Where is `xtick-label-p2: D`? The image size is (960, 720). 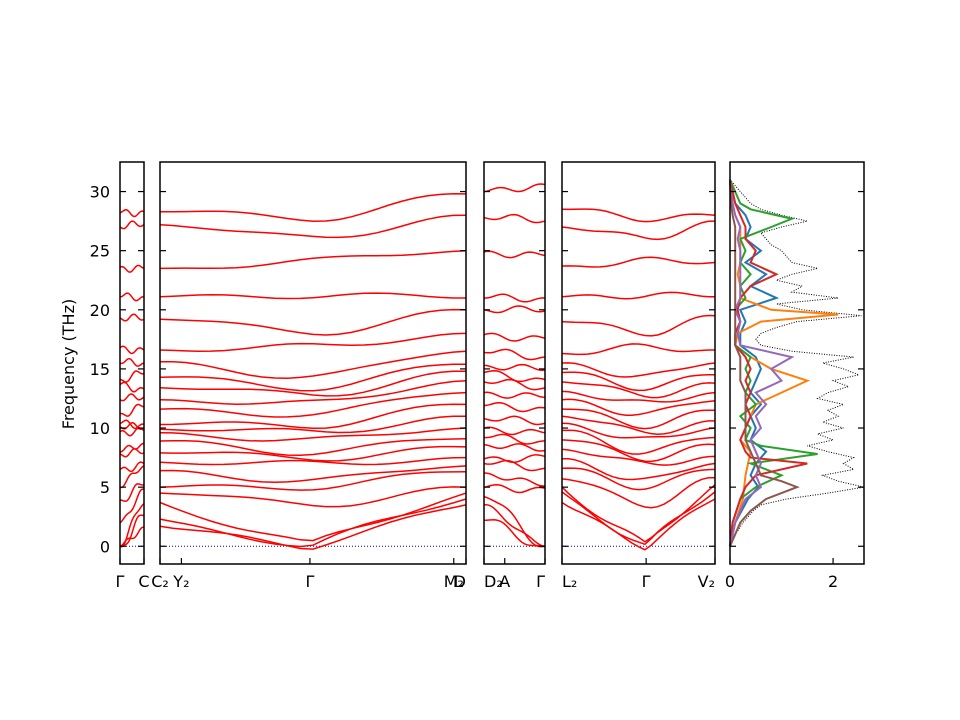 xtick-label-p2: D is located at coordinates (460, 581).